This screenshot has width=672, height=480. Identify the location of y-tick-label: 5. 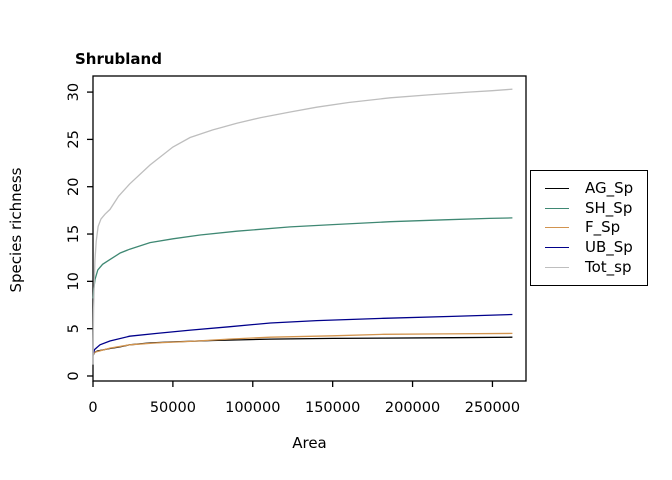
(74, 328).